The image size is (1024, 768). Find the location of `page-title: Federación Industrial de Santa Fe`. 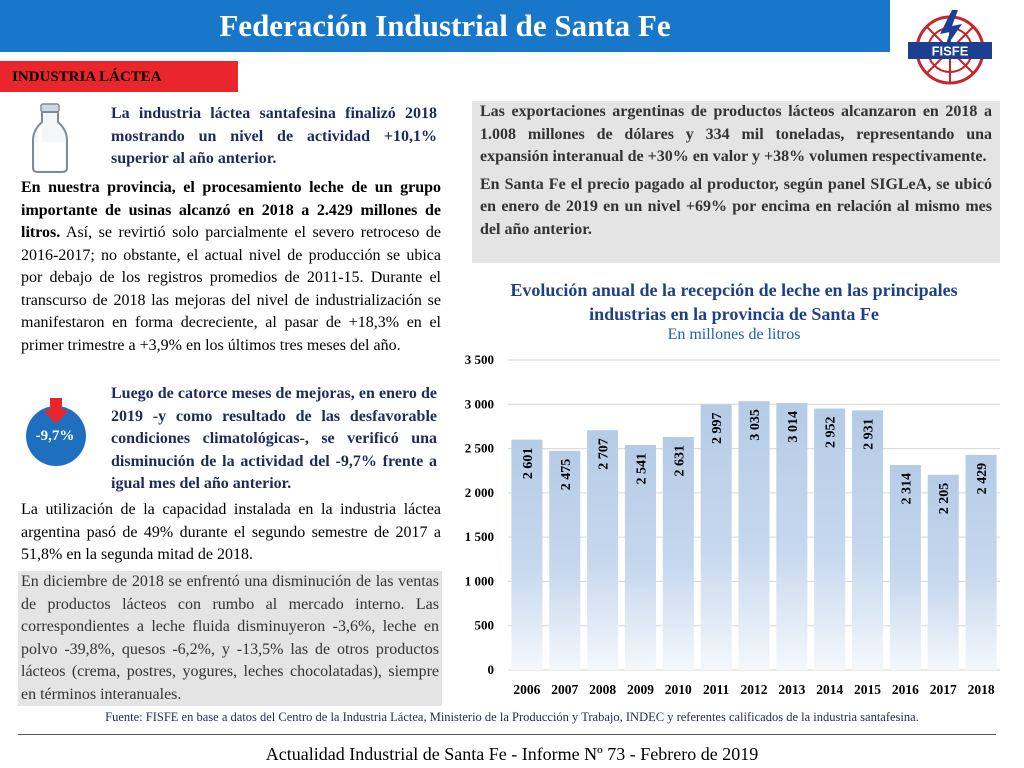

page-title: Federación Industrial de Santa Fe is located at coordinates (445, 26).